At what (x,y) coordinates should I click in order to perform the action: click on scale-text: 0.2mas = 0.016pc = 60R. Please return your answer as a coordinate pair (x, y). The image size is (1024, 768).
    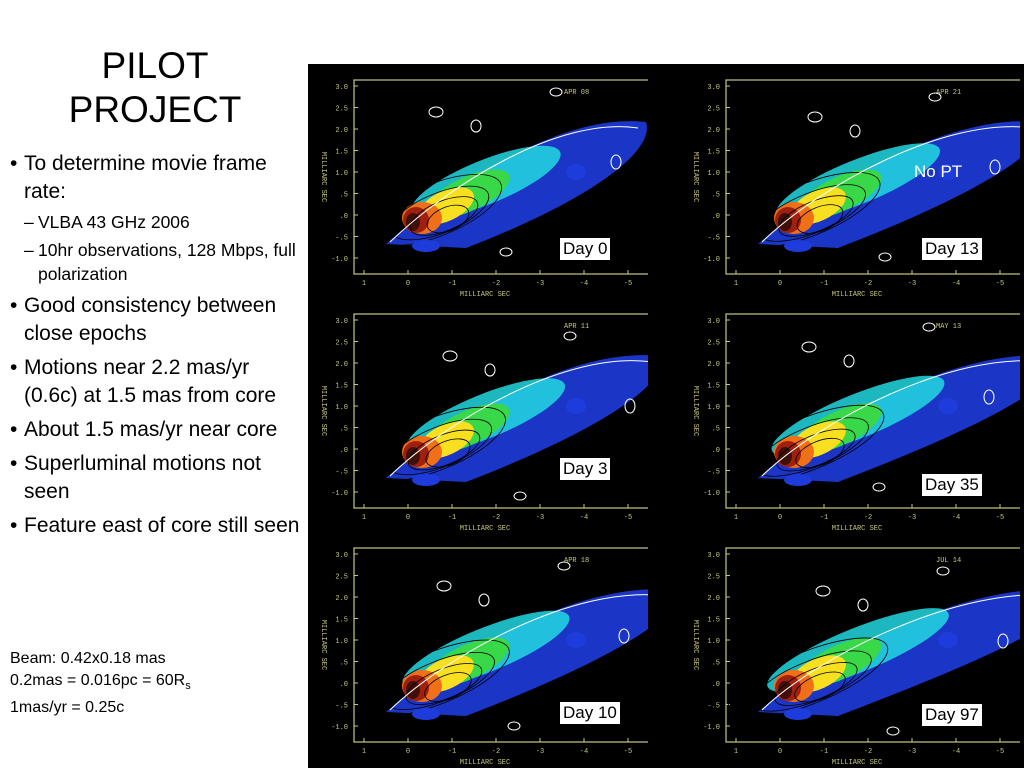
    Looking at the image, I should click on (98, 680).